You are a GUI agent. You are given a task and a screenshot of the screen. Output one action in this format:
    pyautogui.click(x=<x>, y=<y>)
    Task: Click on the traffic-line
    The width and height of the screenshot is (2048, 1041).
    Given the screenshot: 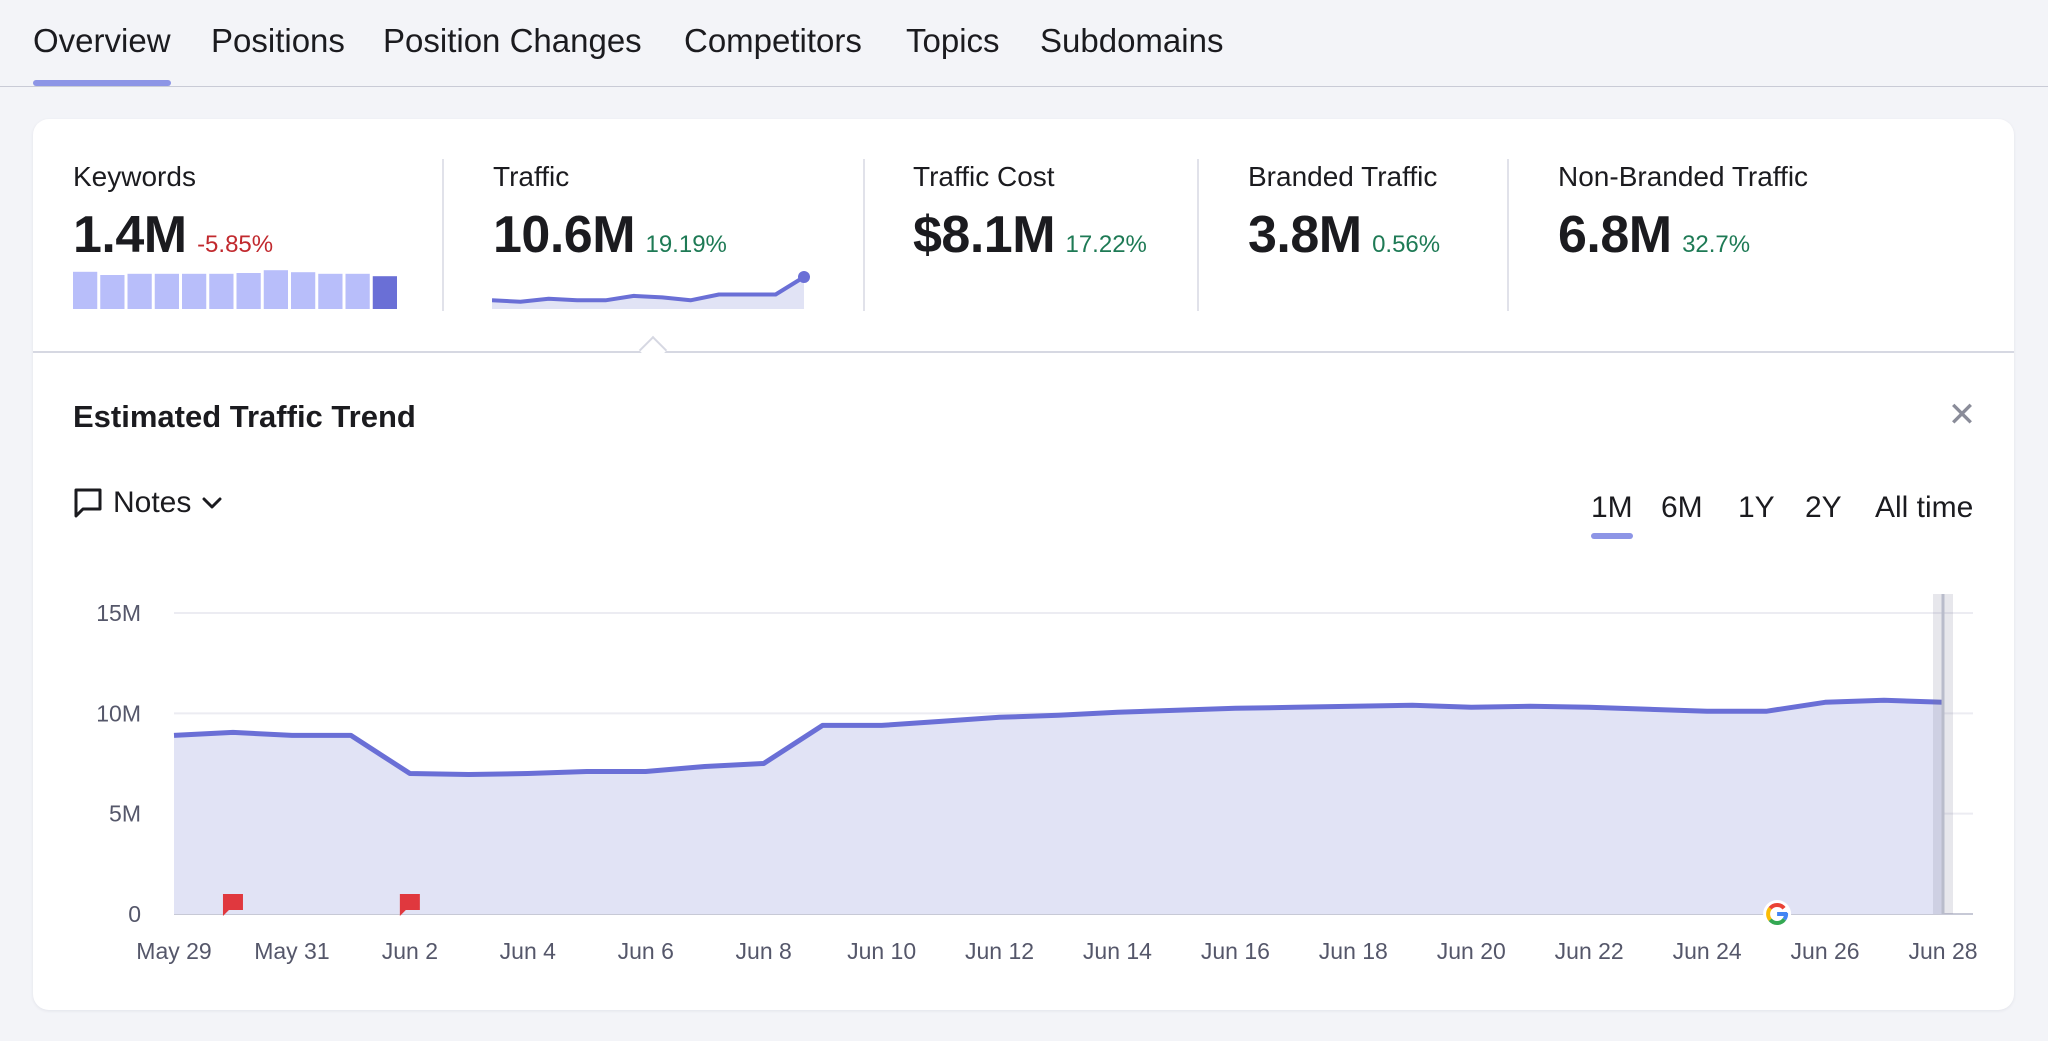 What is the action you would take?
    pyautogui.click(x=1058, y=737)
    